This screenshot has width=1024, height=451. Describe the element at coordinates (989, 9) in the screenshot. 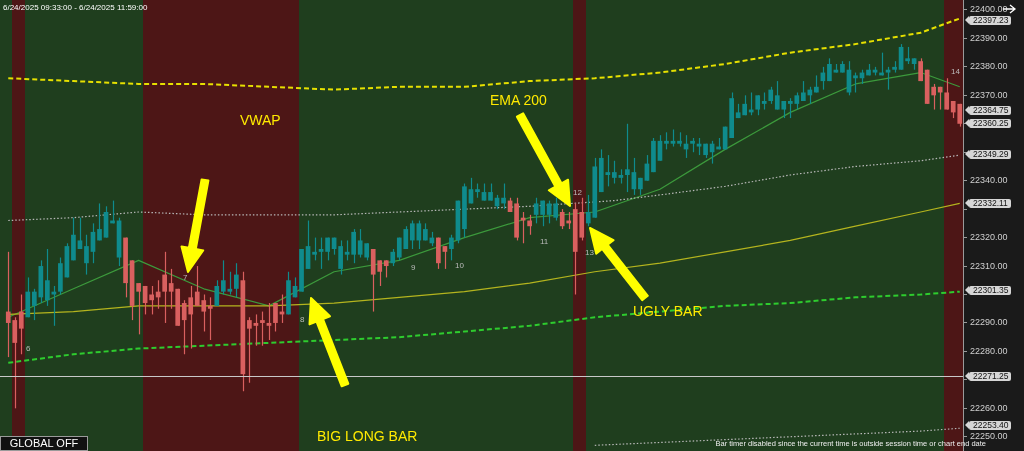

I see `y-tick-label: 22400.00` at that location.